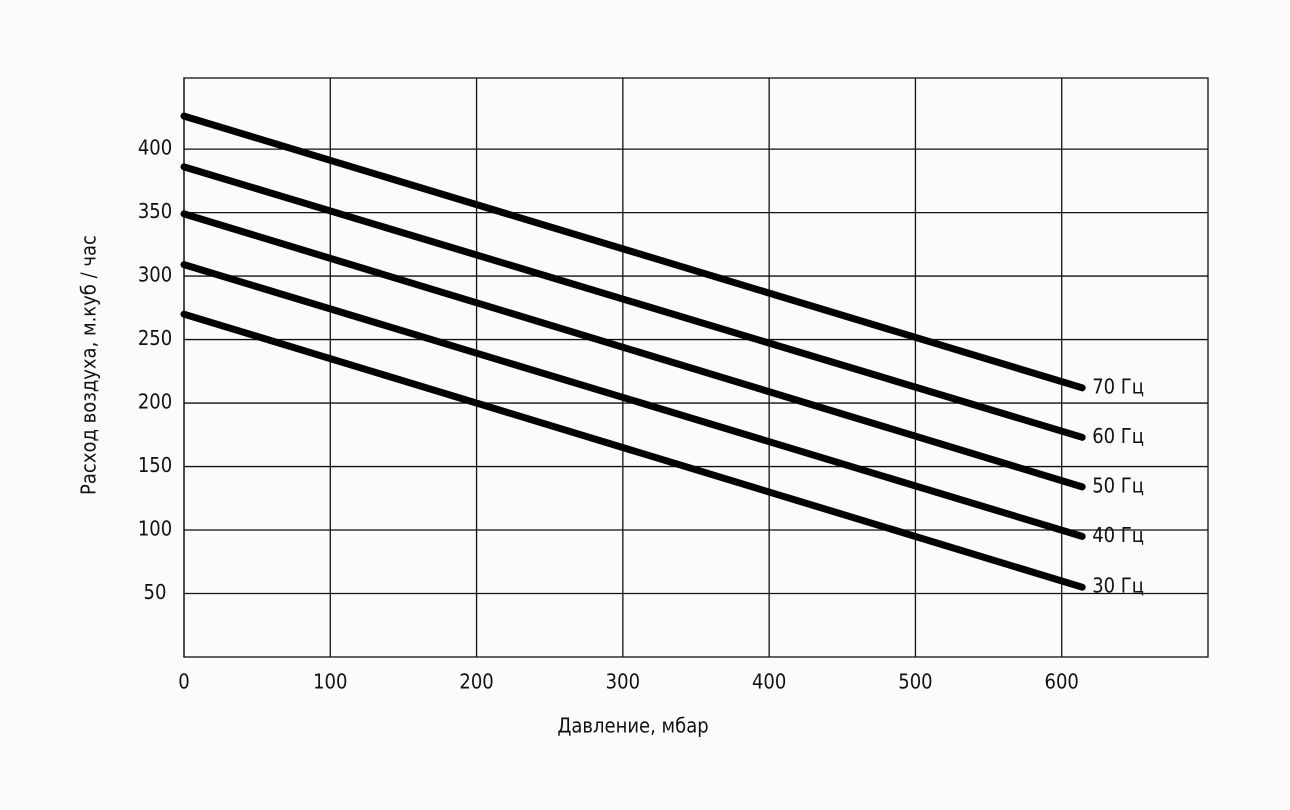 The image size is (1290, 810). What do you see at coordinates (183, 682) in the screenshot?
I see `x-tick-label: 0` at bounding box center [183, 682].